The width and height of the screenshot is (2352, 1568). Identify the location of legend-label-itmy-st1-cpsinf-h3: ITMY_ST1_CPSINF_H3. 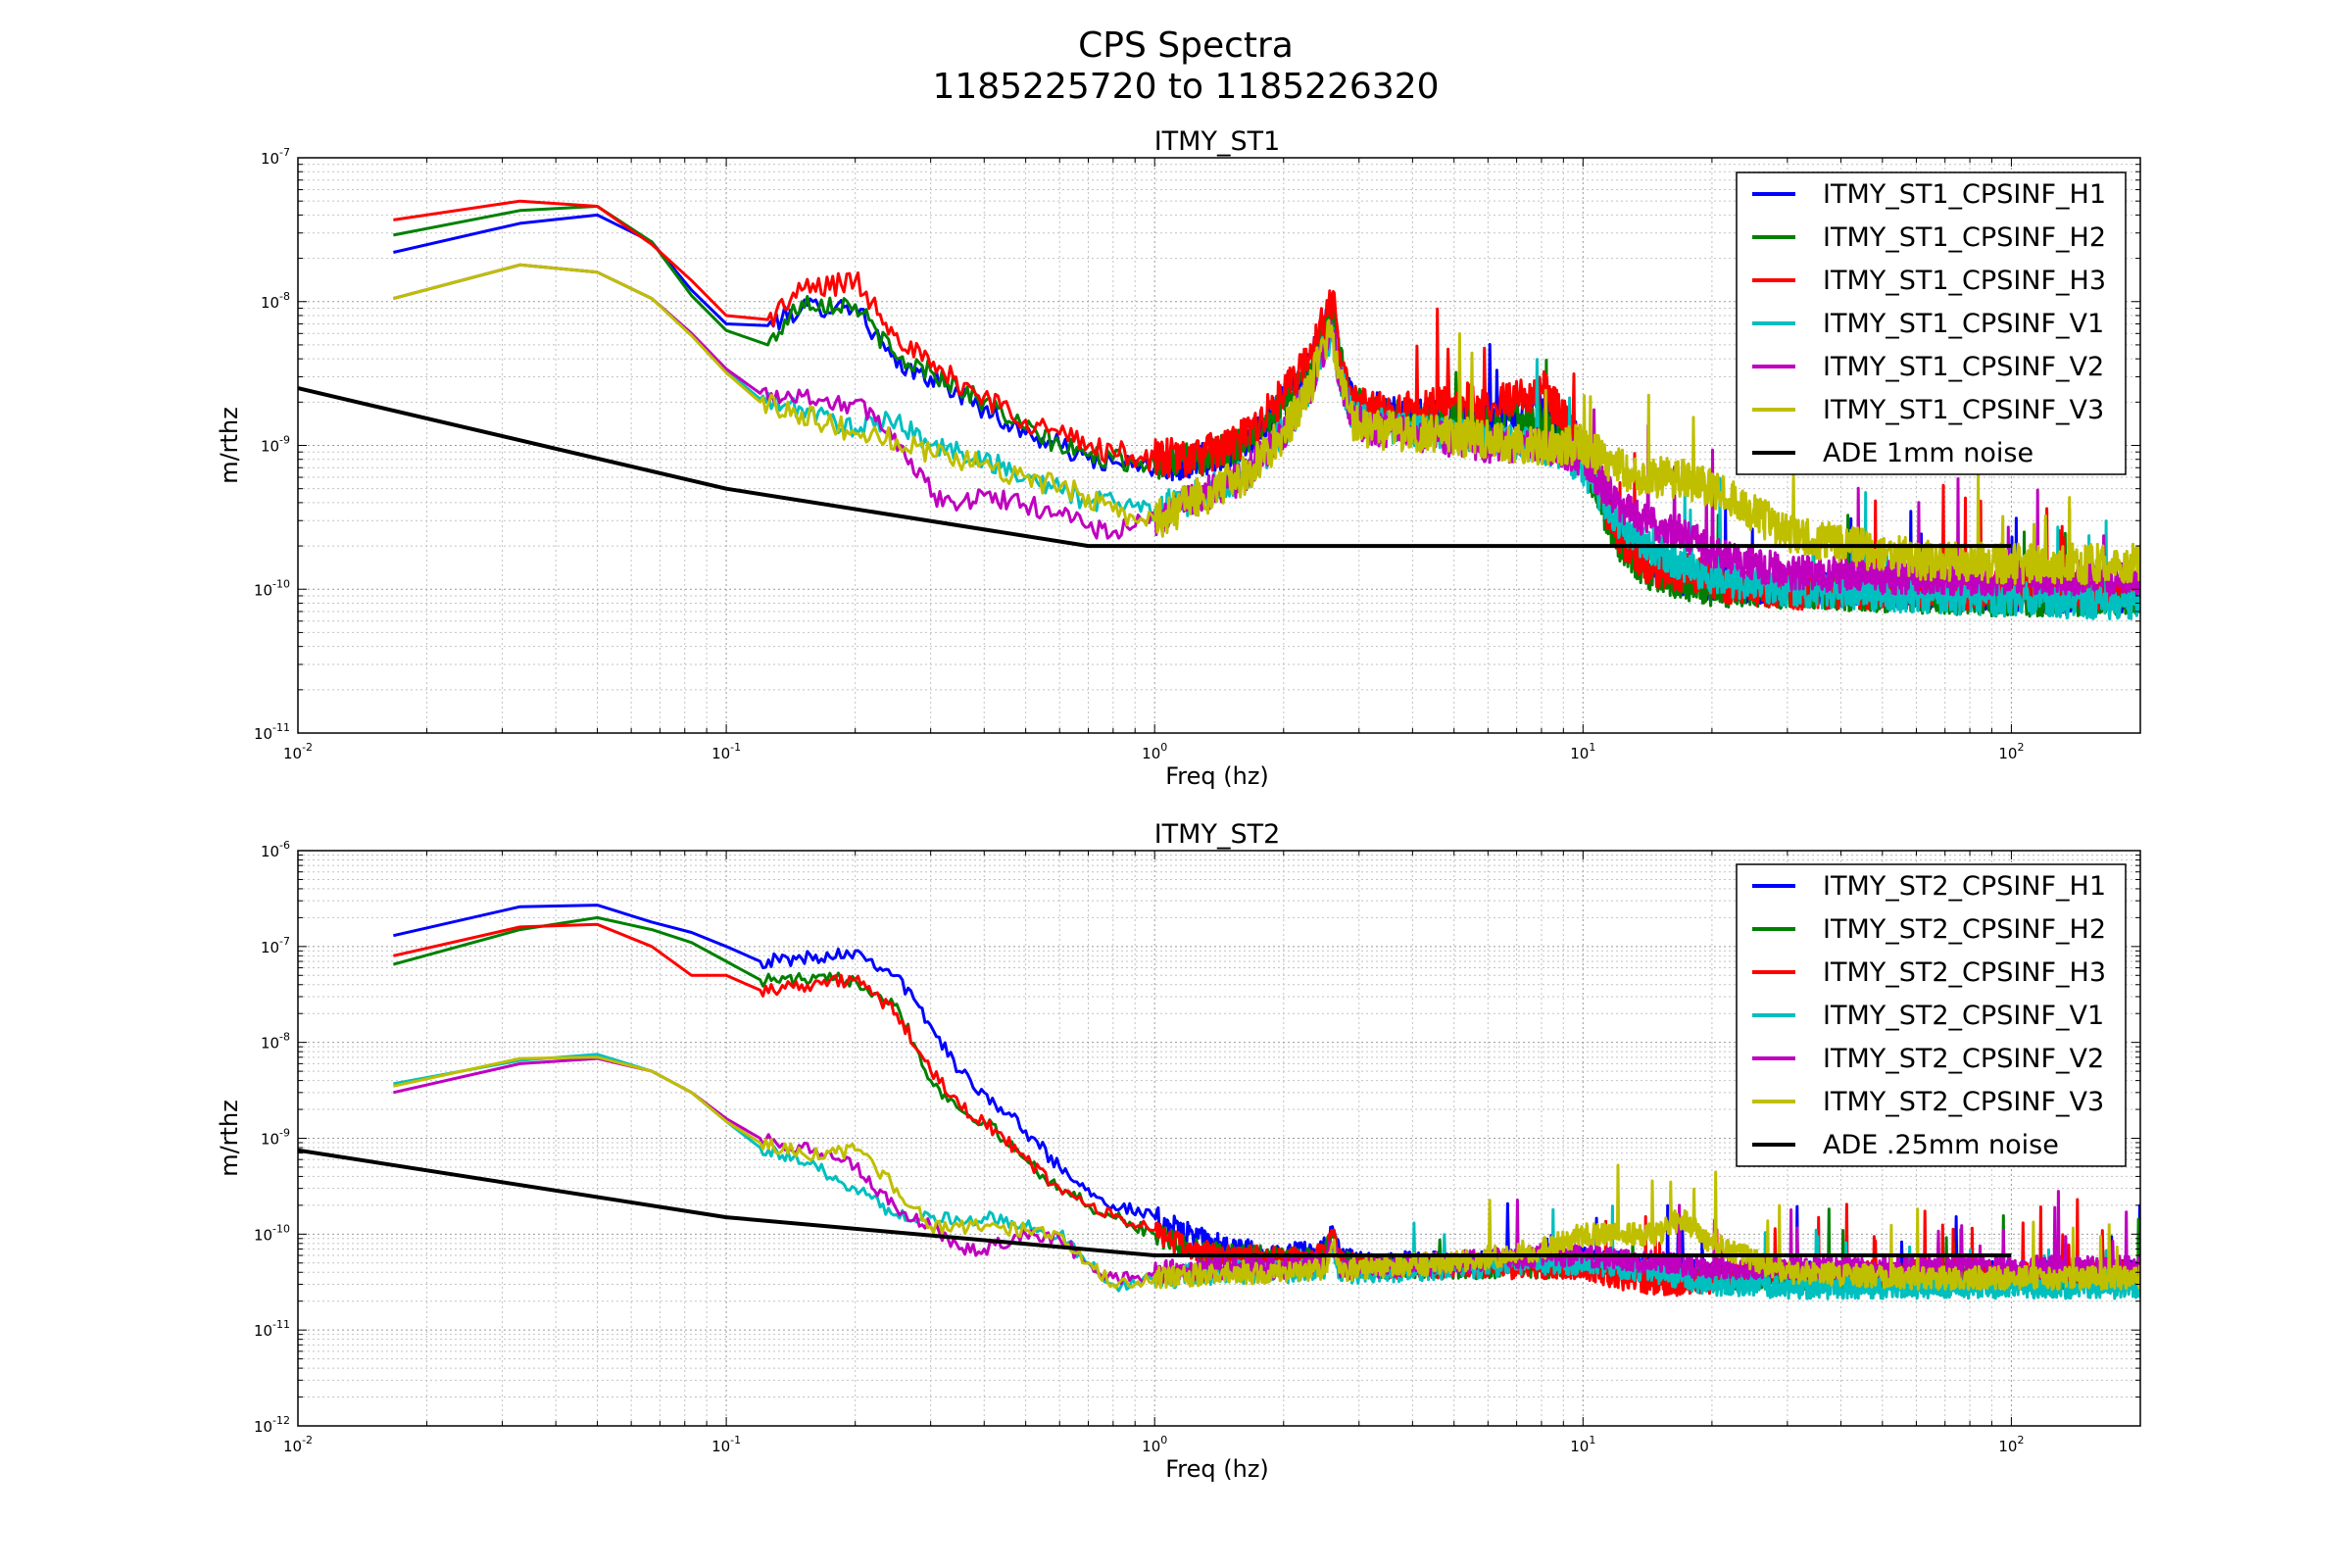
(1964, 281).